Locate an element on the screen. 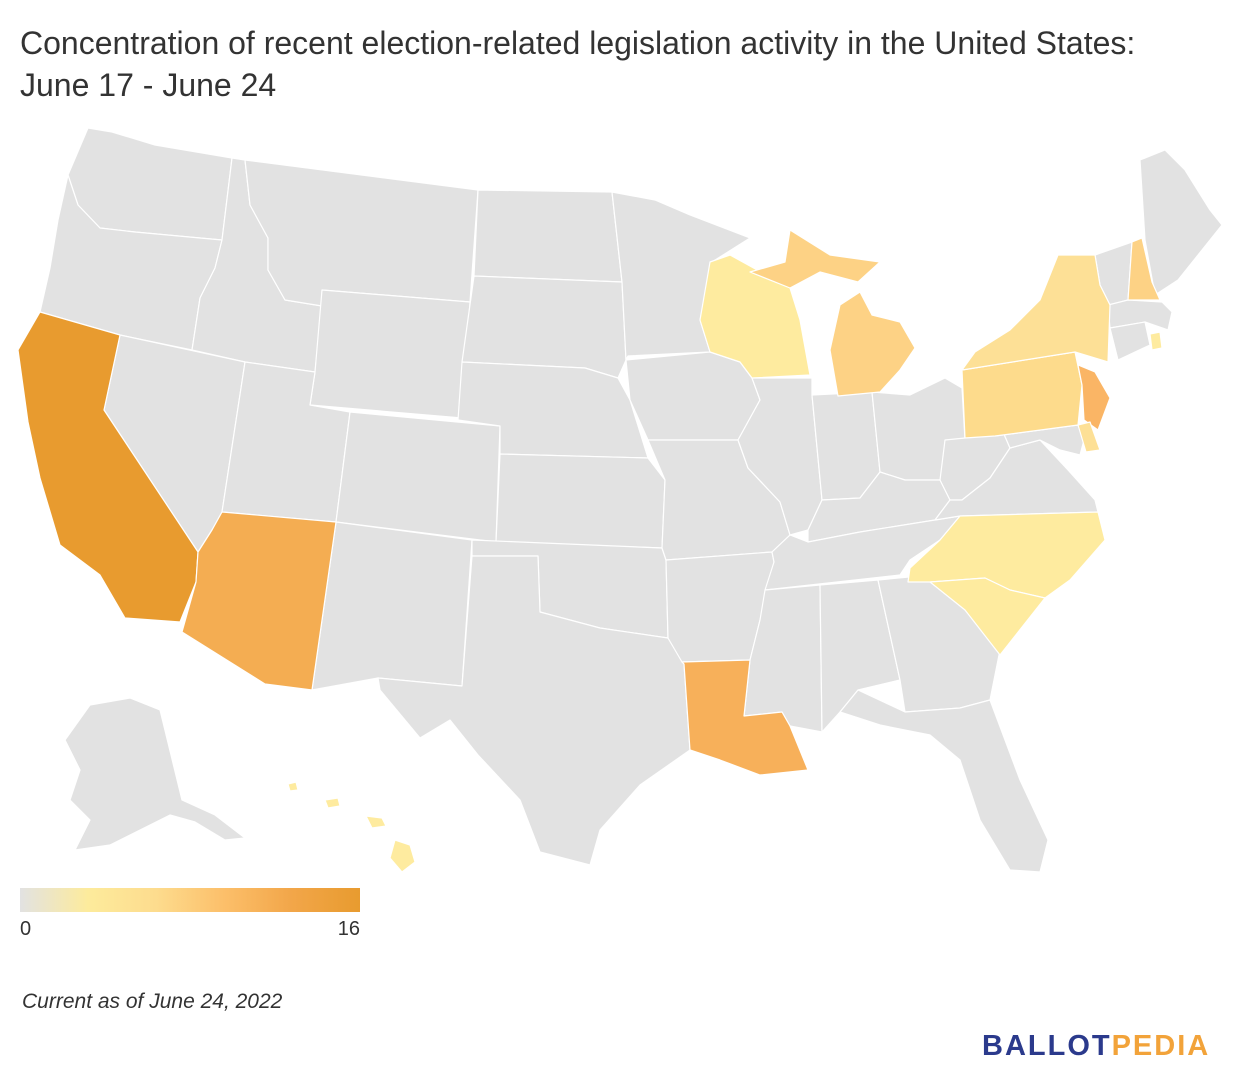 The width and height of the screenshot is (1240, 1090). state-michigan-upper is located at coordinates (815, 259).